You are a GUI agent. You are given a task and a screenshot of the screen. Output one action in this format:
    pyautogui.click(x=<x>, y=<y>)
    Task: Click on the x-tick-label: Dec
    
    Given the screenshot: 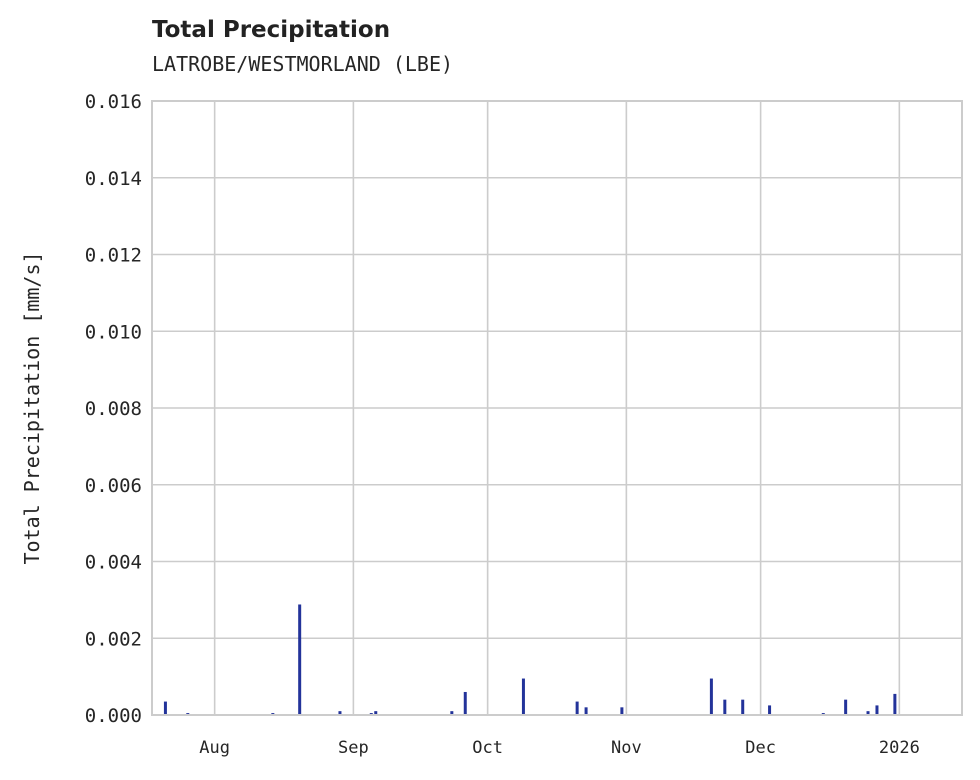 What is the action you would take?
    pyautogui.click(x=760, y=748)
    